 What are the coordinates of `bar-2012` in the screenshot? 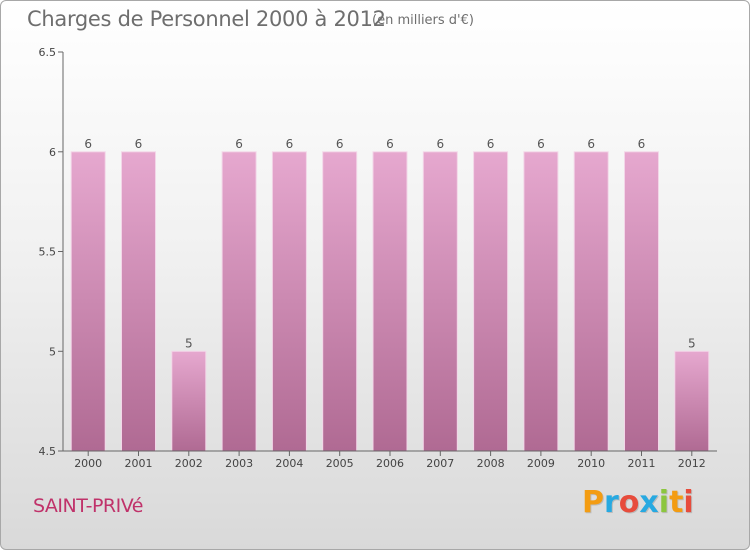 It's located at (692, 401).